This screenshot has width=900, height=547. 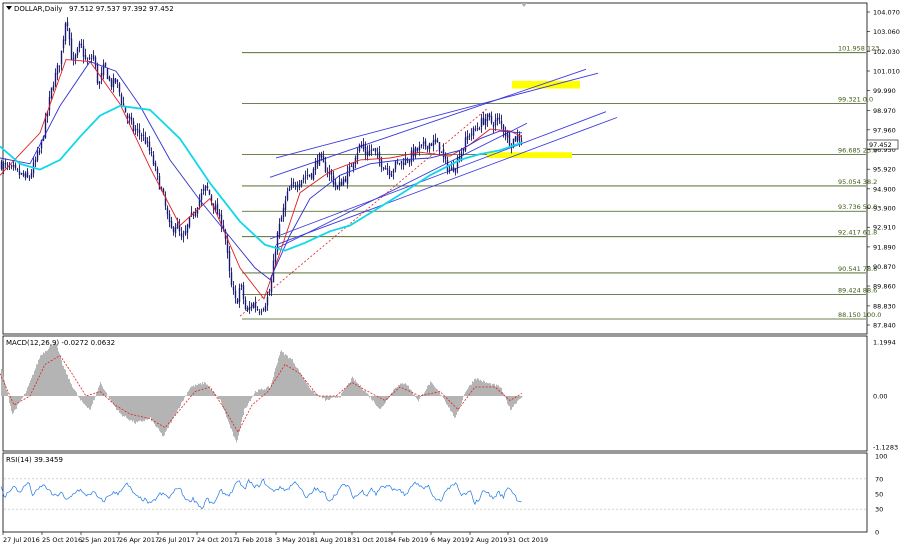 What do you see at coordinates (857, 182) in the screenshot?
I see `fib-level-label: 95.054 38.2` at bounding box center [857, 182].